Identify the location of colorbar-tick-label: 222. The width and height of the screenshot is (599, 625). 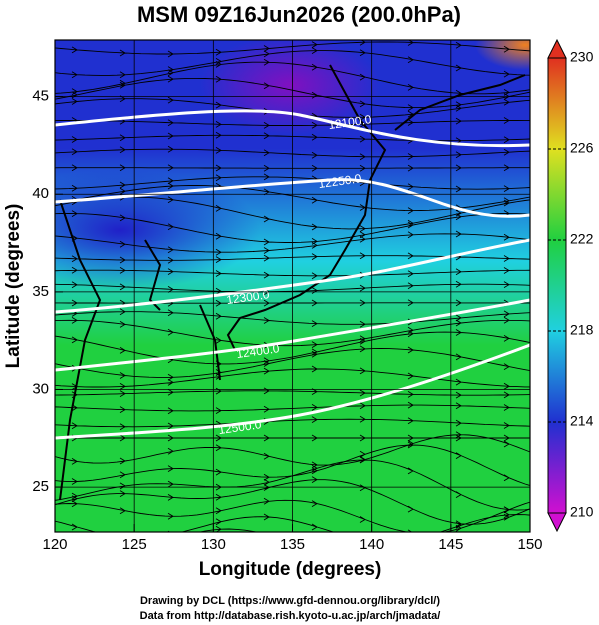
(582, 239).